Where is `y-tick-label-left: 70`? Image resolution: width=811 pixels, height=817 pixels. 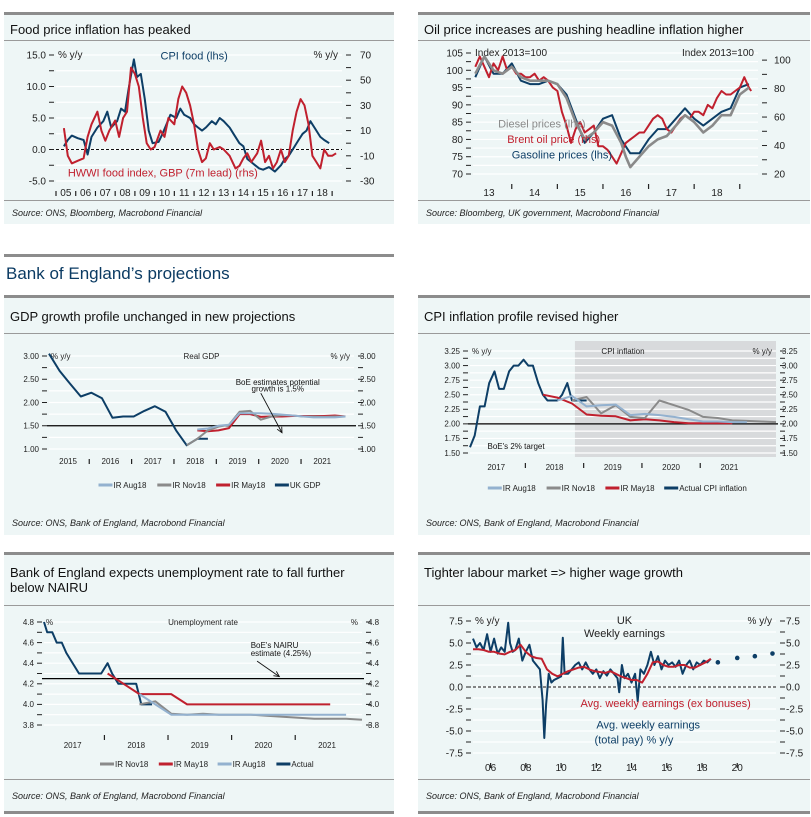
y-tick-label-left: 70 is located at coordinates (458, 175).